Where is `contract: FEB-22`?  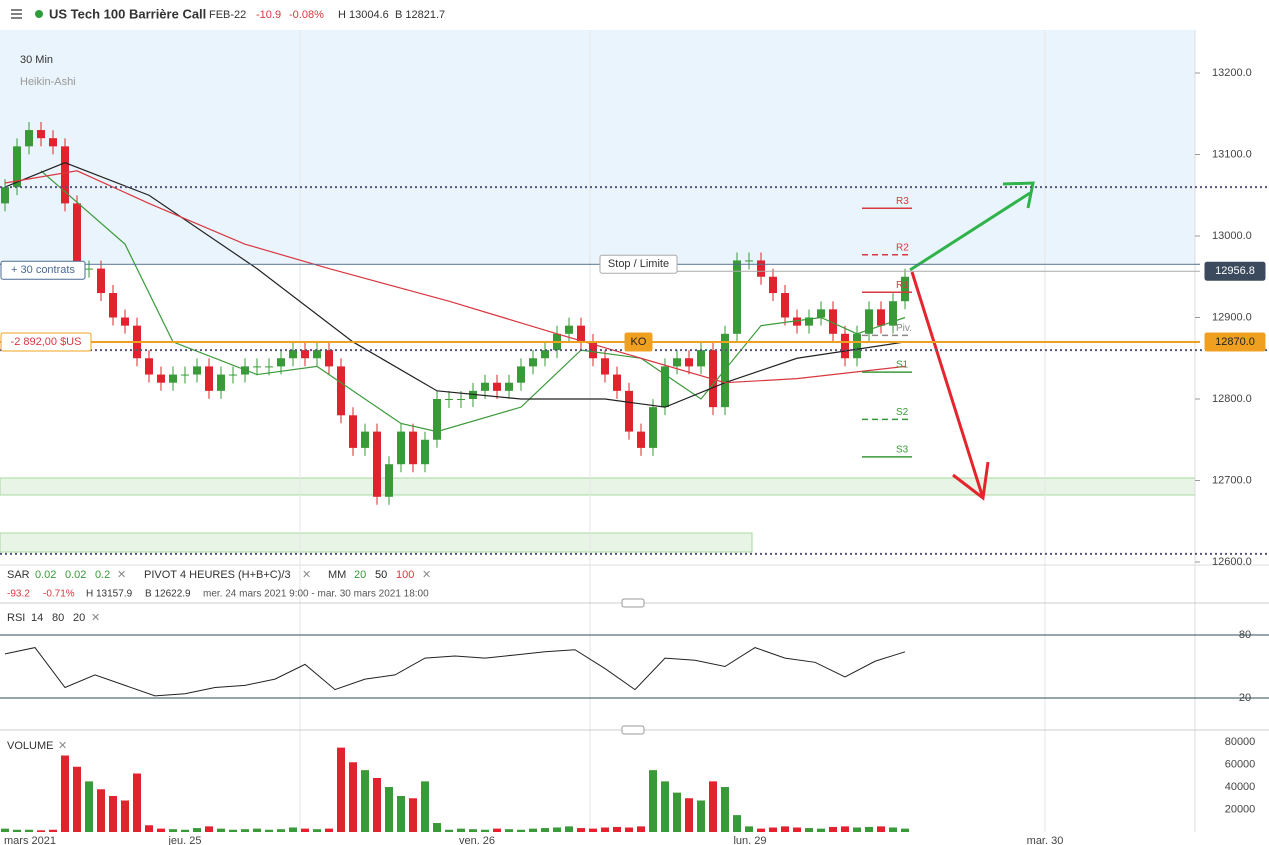
contract: FEB-22 is located at coordinates (227, 15).